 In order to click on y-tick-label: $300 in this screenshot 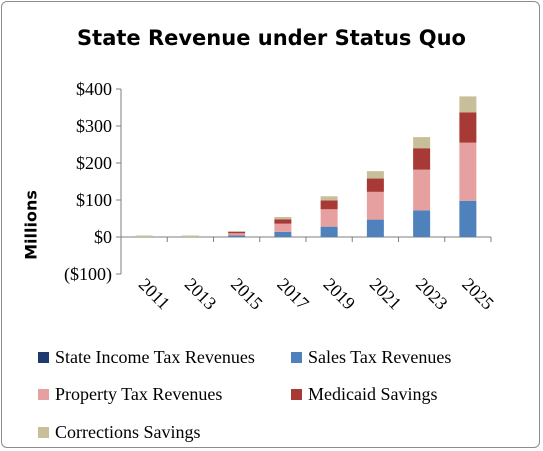, I will do `click(94, 126)`.